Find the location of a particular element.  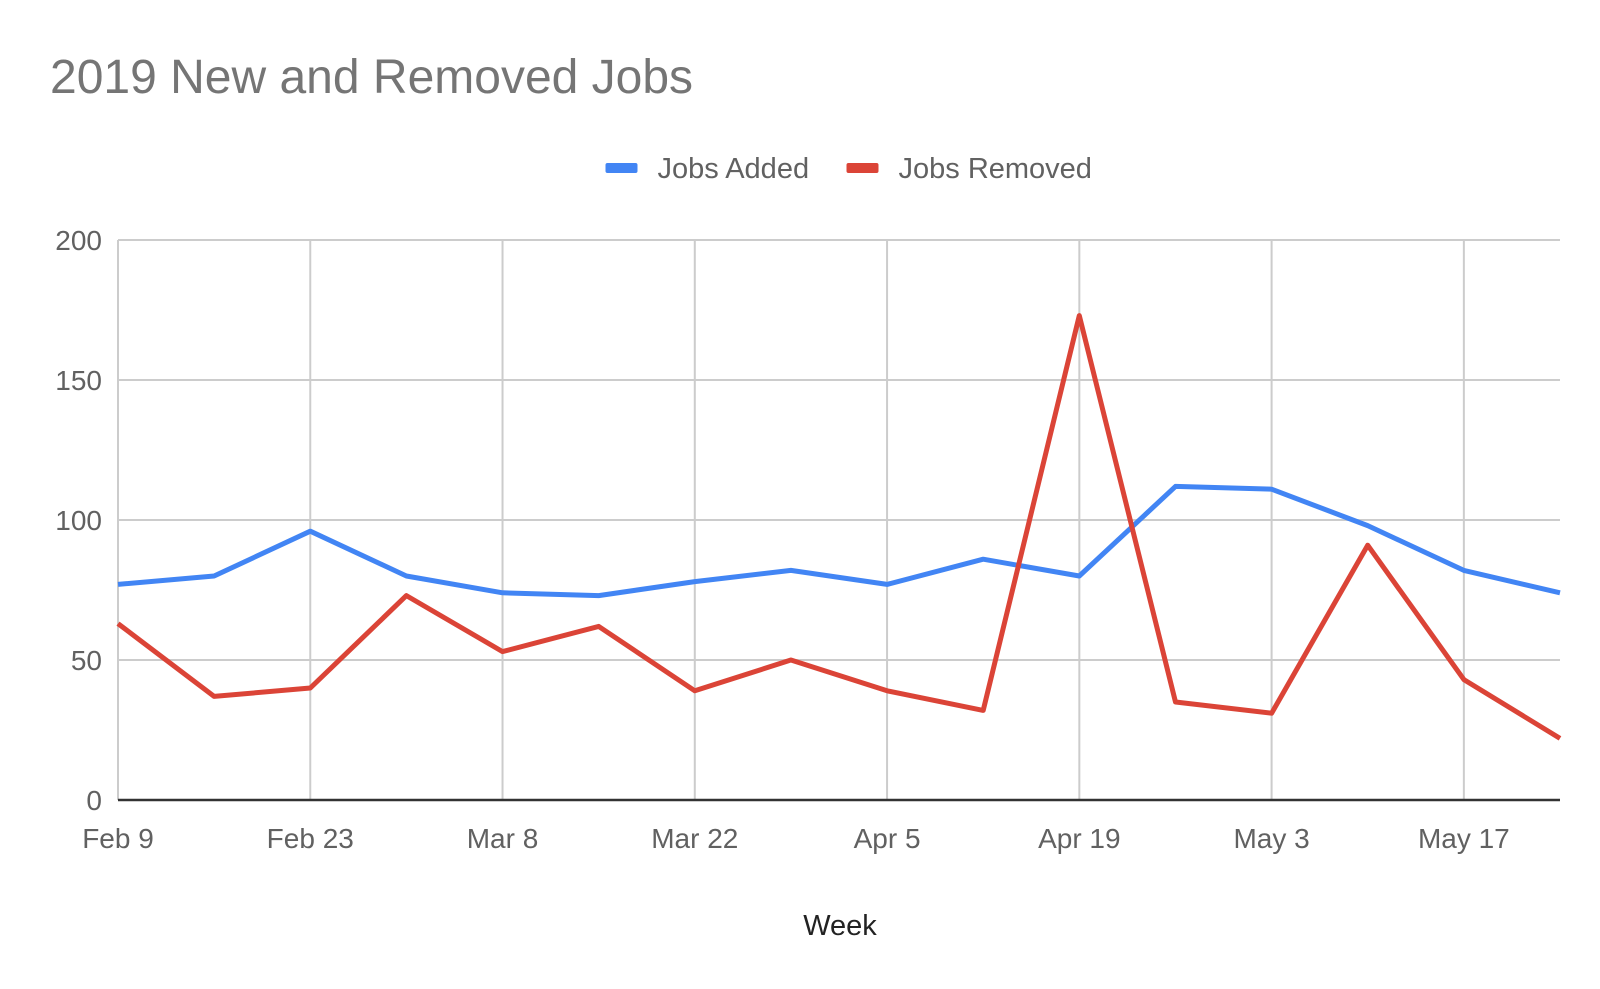

x-tick-label: Feb 23 is located at coordinates (310, 838).